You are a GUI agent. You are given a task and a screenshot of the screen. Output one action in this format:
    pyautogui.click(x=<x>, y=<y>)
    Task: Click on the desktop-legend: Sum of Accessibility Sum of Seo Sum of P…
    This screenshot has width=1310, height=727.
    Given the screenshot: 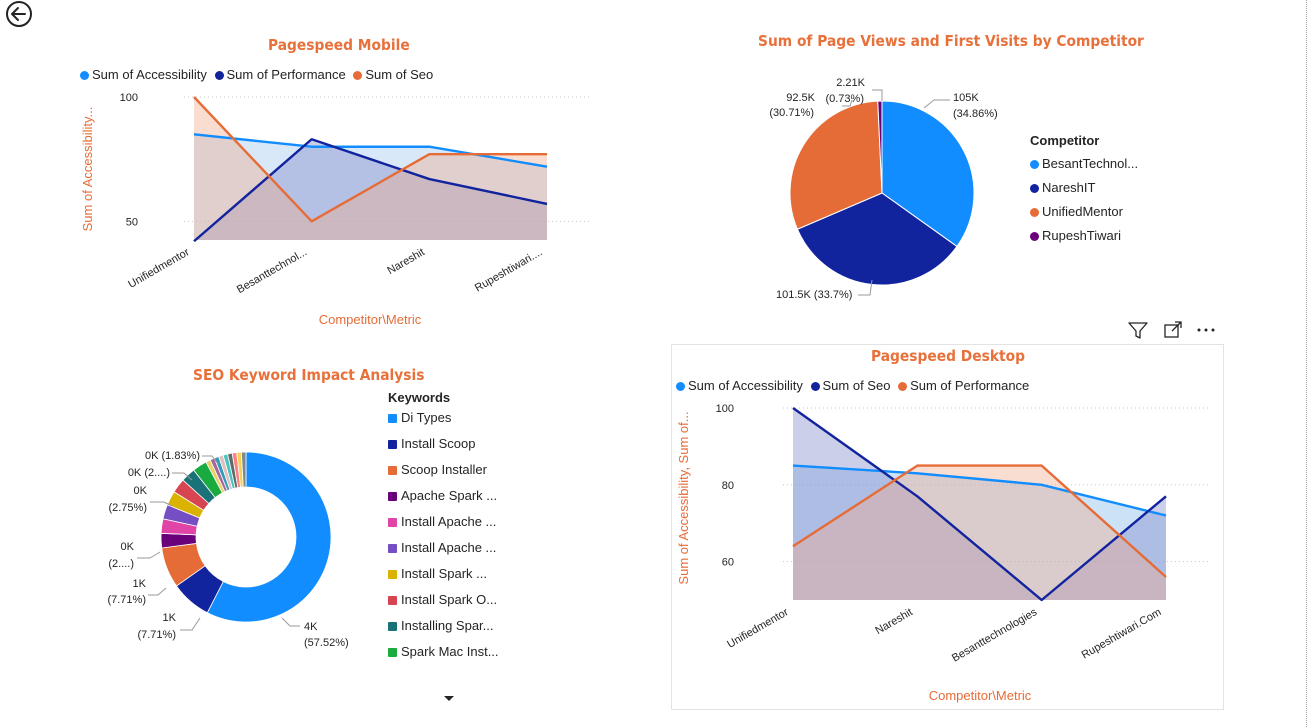 What is the action you would take?
    pyautogui.click(x=854, y=385)
    